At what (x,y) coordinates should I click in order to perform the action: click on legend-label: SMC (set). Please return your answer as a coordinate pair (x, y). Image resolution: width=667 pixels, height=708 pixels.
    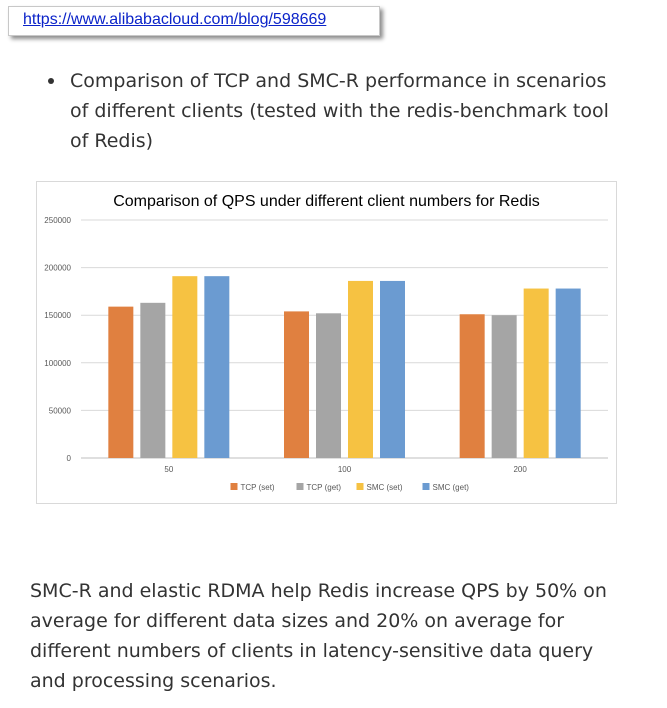
    Looking at the image, I should click on (385, 487).